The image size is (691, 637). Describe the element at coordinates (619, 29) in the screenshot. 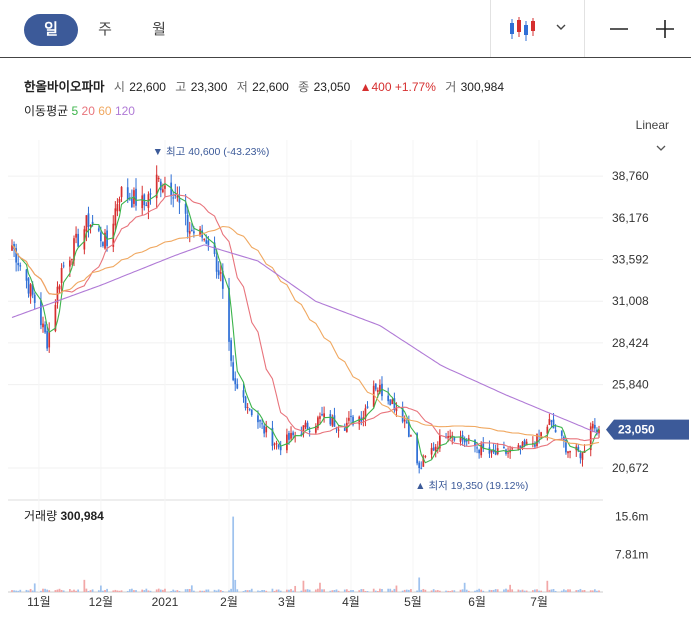

I see `minus-icon` at that location.